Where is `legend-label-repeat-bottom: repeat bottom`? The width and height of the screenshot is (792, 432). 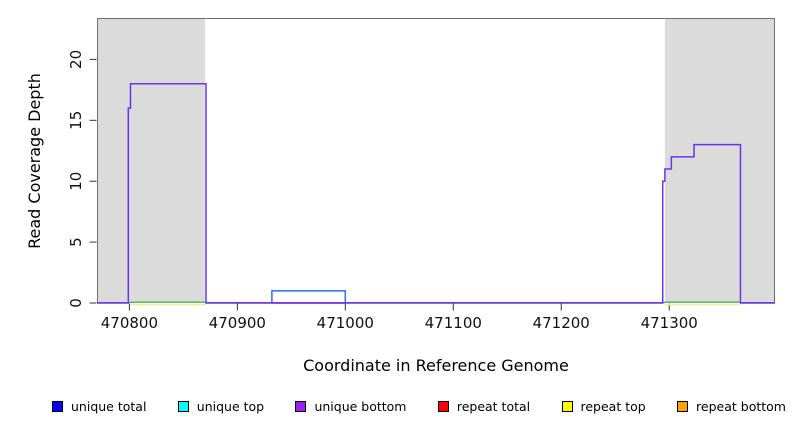
legend-label-repeat-bottom: repeat bottom is located at coordinates (741, 406).